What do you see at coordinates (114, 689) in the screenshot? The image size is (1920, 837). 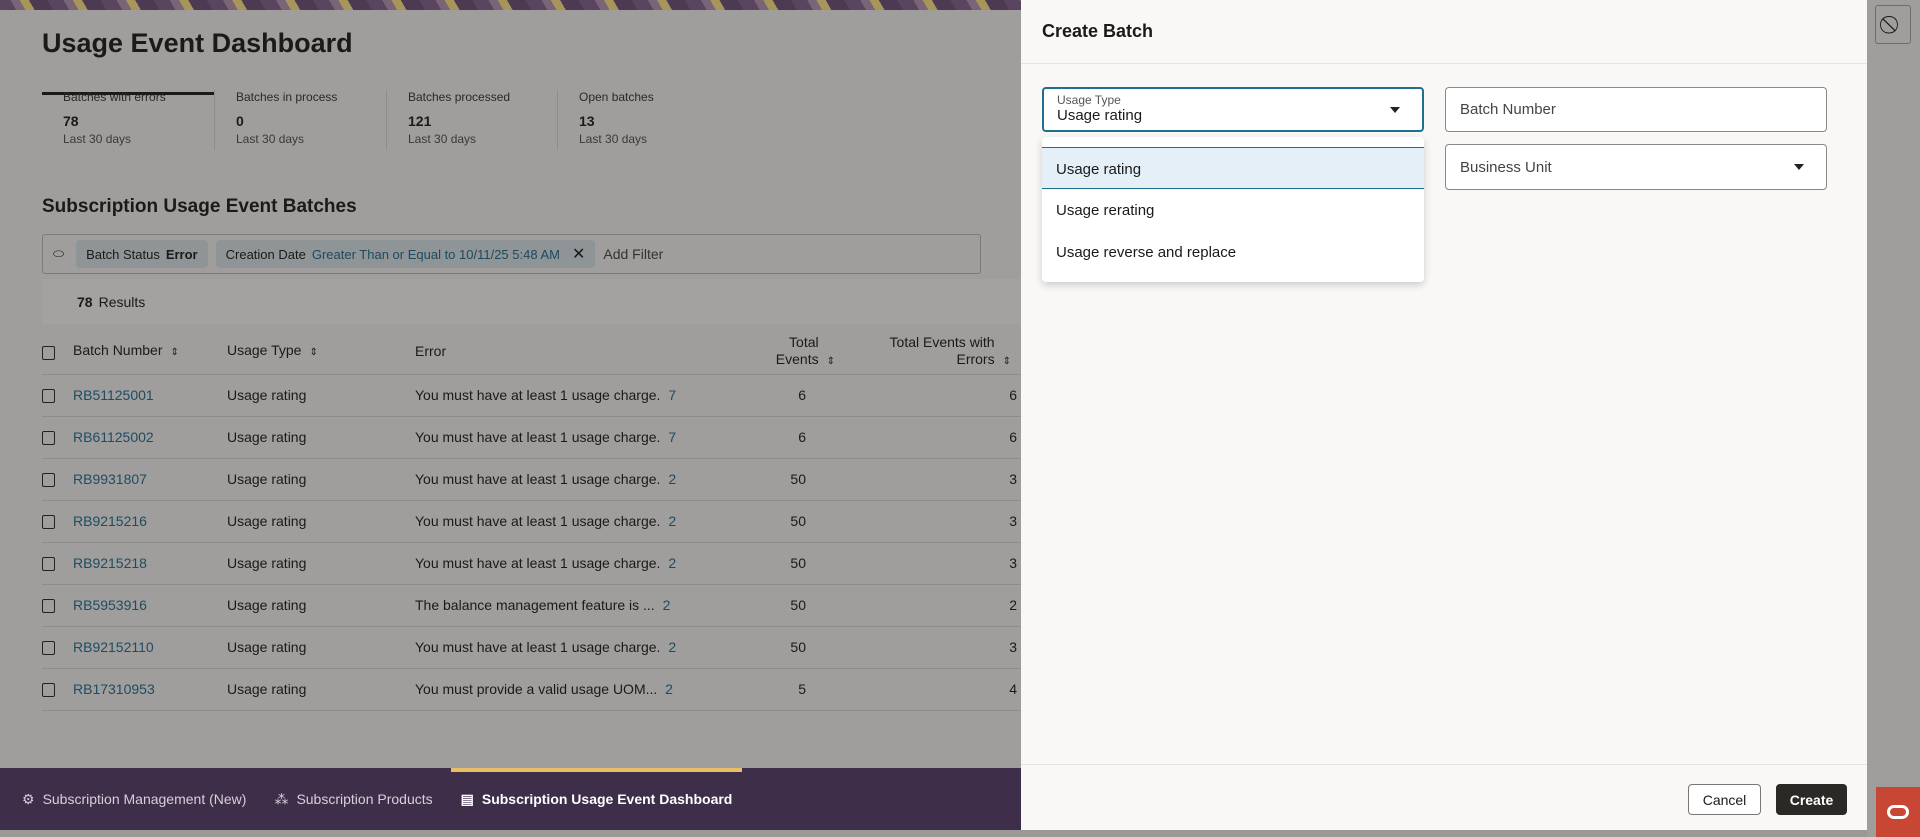 I see `batch-number-link: RB17310953` at bounding box center [114, 689].